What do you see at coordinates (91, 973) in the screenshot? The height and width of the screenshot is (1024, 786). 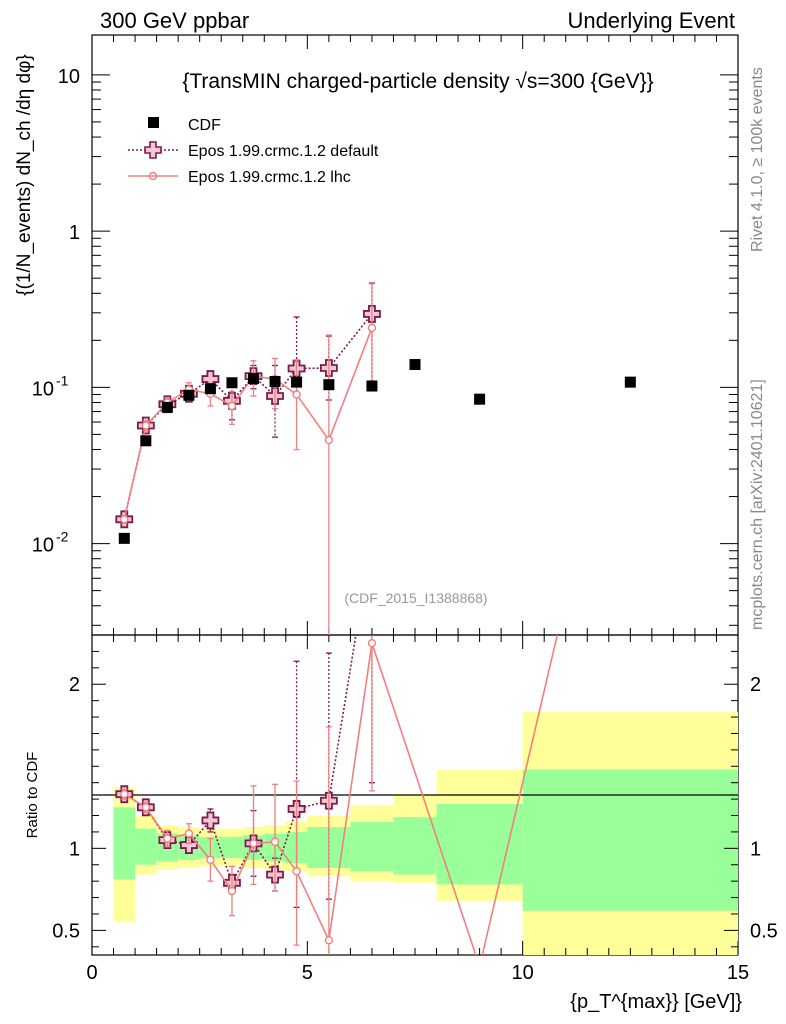 I see `x-tick-label: 0` at bounding box center [91, 973].